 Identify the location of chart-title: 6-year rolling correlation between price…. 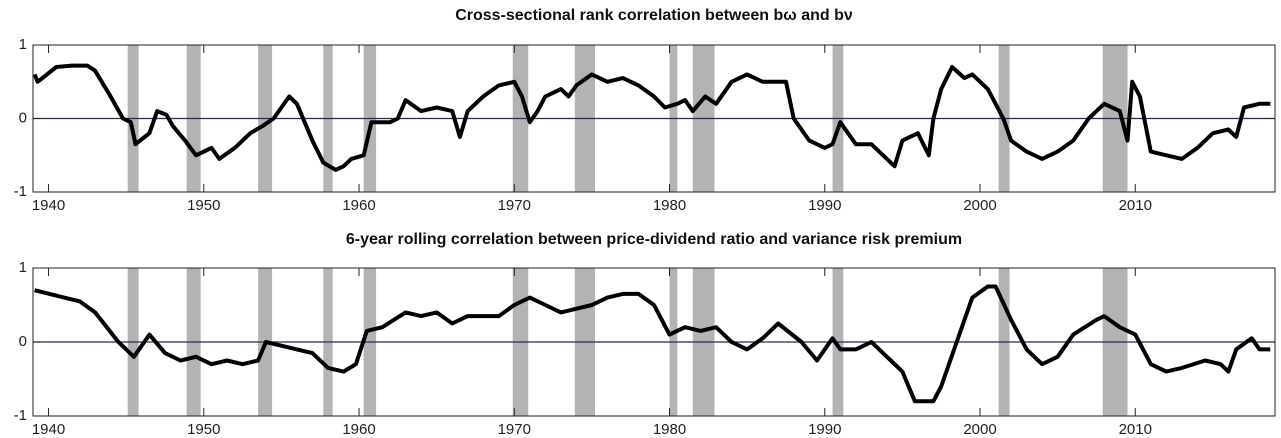
(654, 239).